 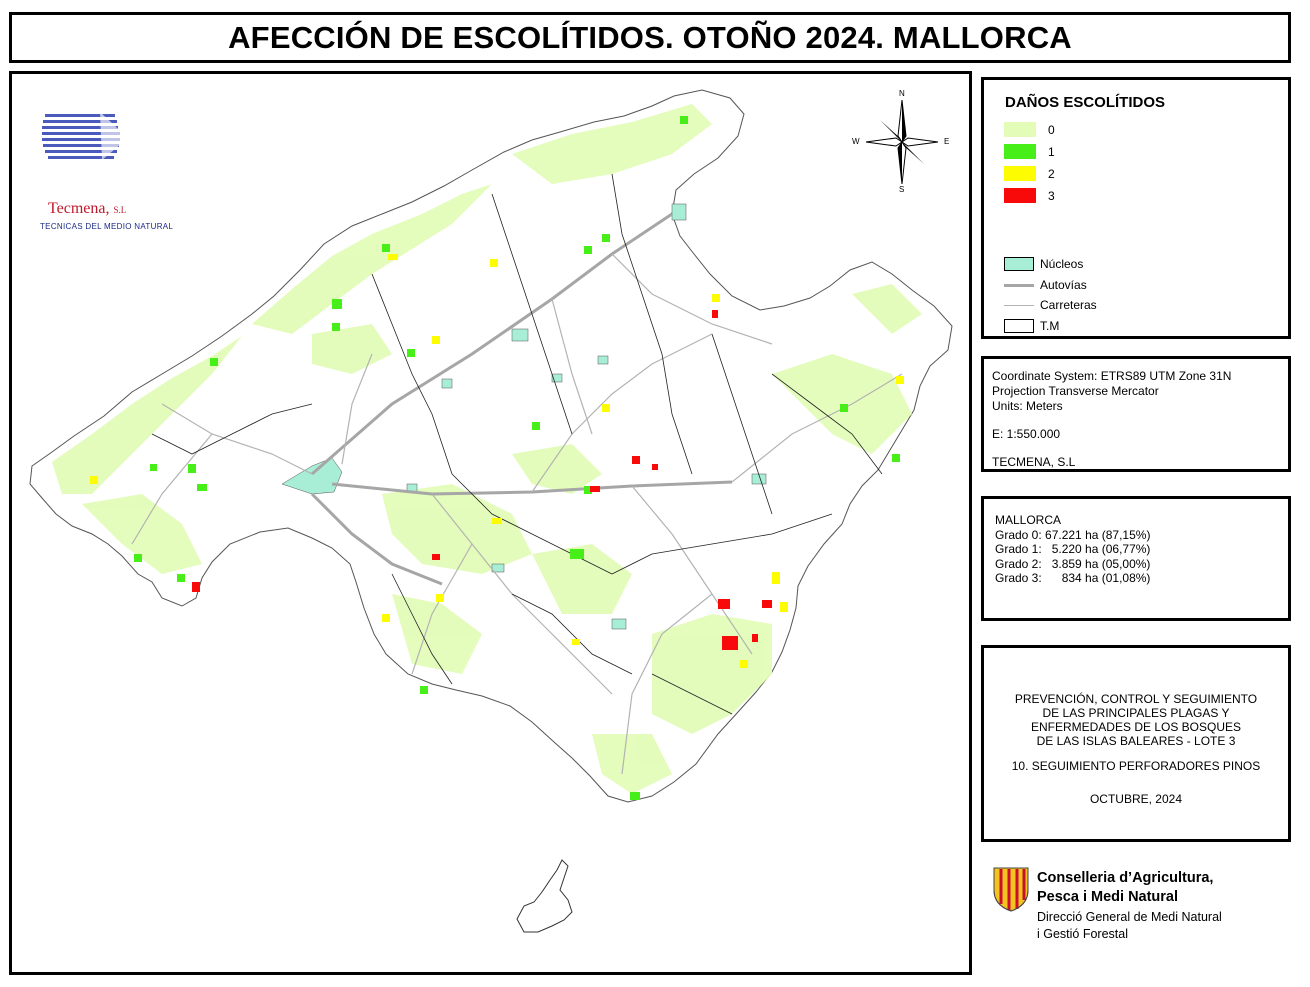 I want to click on swatch-nucleos, so click(x=1019, y=264).